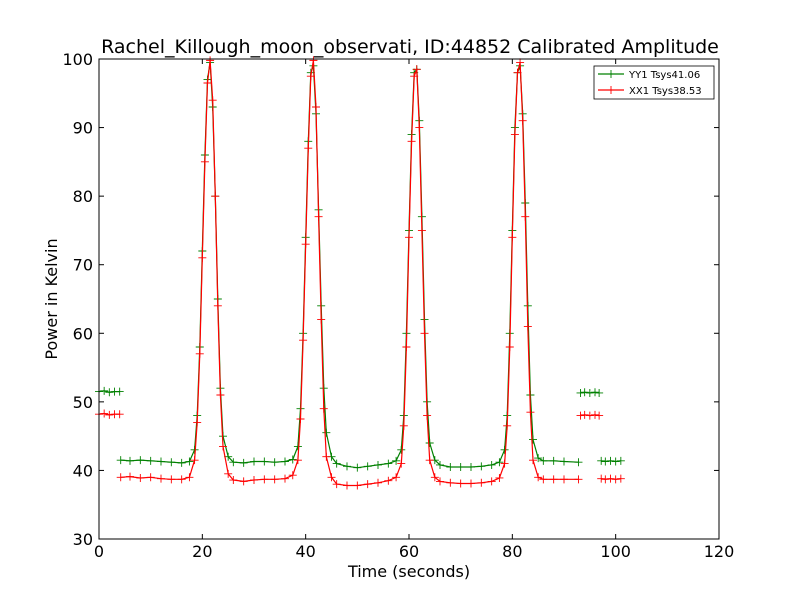 The width and height of the screenshot is (800, 600). I want to click on x-tick-label: 80, so click(512, 551).